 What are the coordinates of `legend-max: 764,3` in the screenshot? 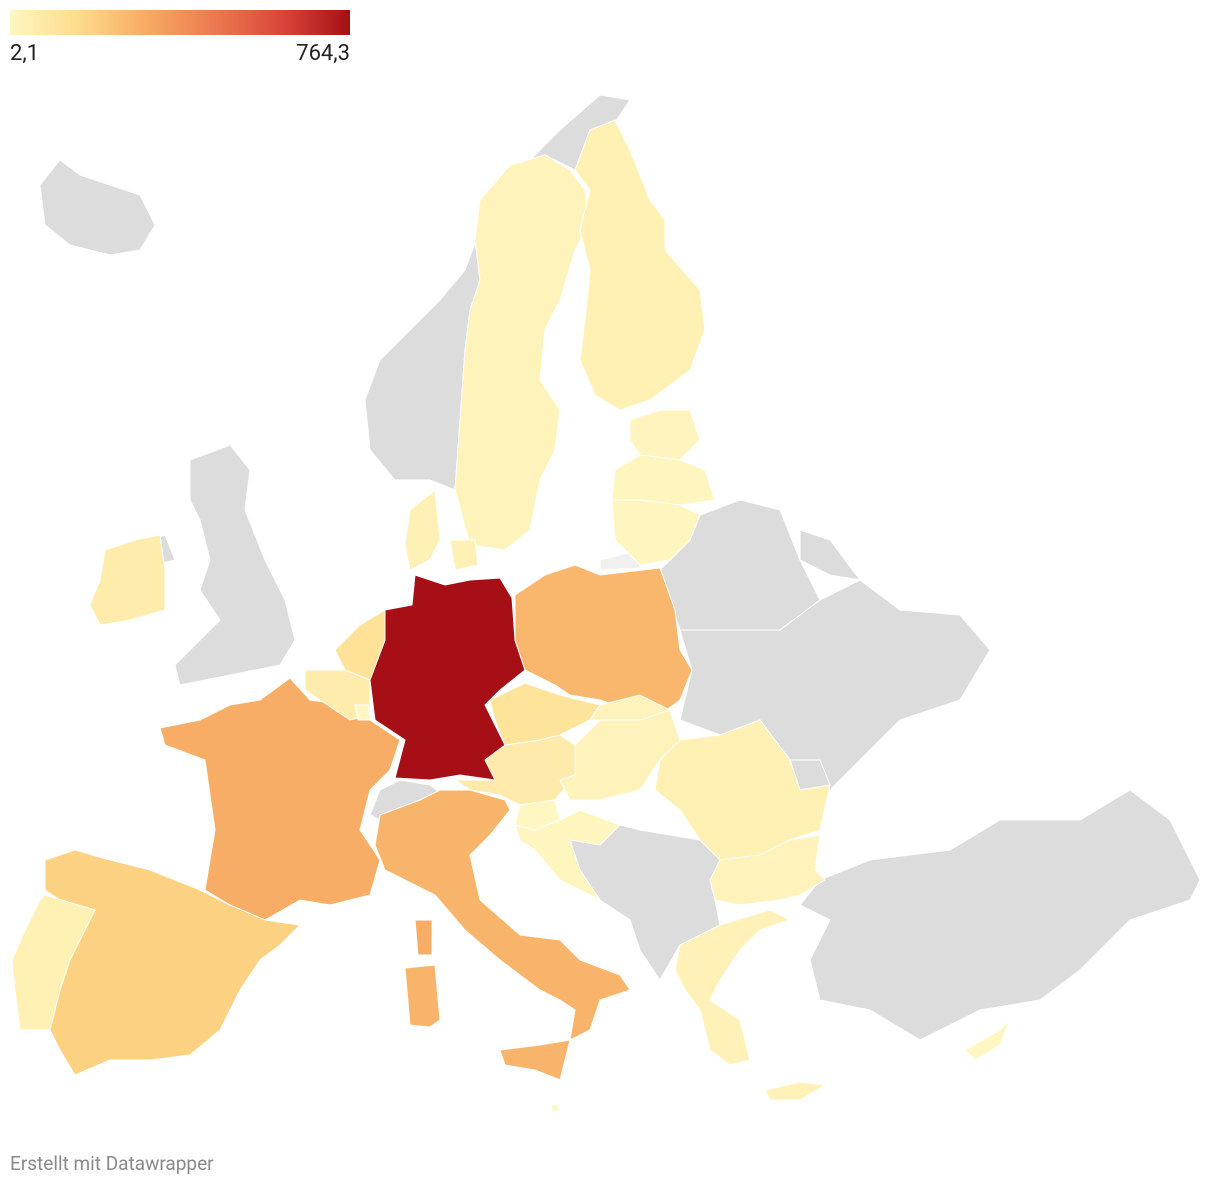 It's located at (323, 53).